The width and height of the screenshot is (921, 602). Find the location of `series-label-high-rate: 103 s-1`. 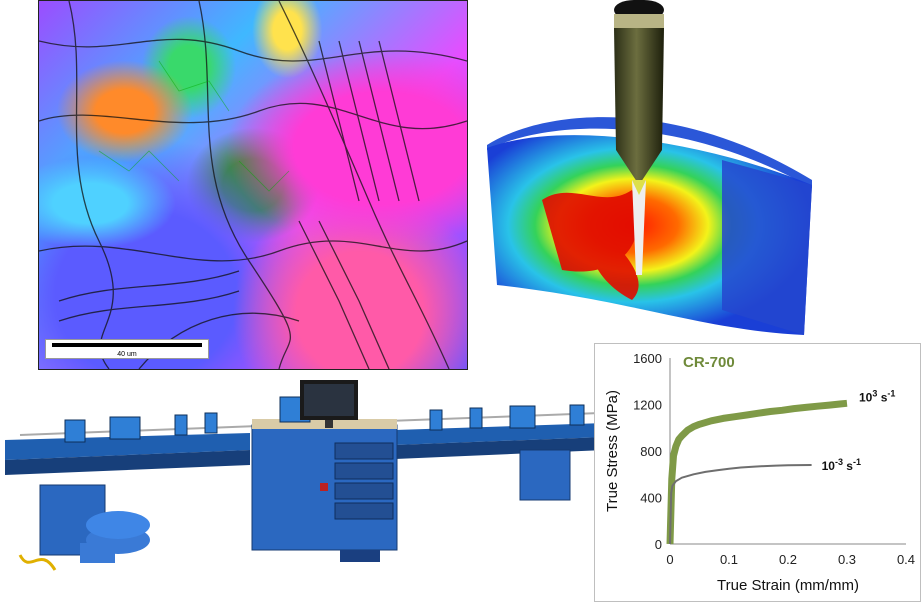

series-label-high-rate: 103 s-1 is located at coordinates (877, 396).